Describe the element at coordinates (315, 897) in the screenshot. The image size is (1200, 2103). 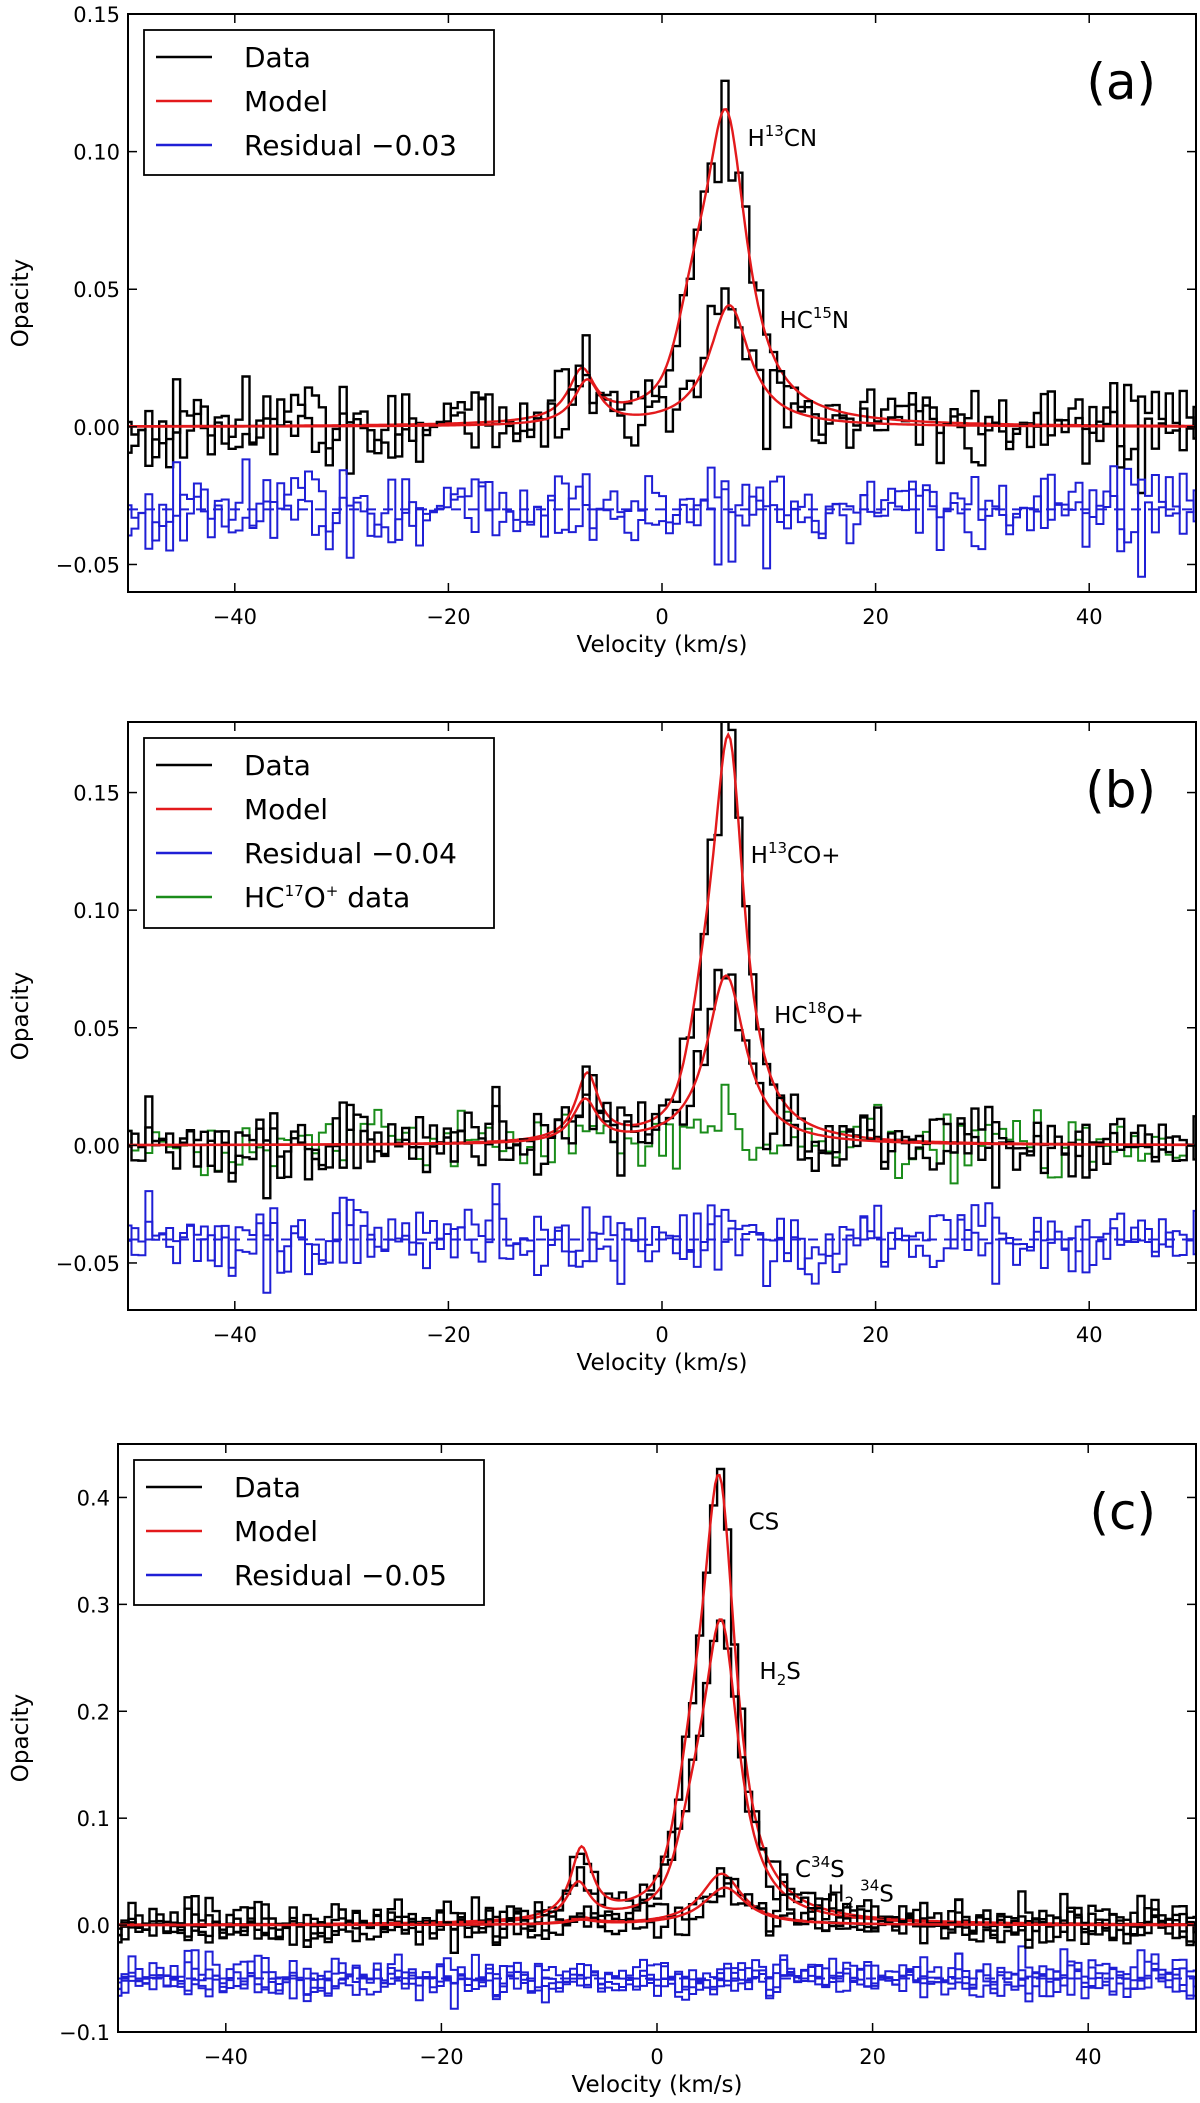
I see `legend-label-part: O` at that location.